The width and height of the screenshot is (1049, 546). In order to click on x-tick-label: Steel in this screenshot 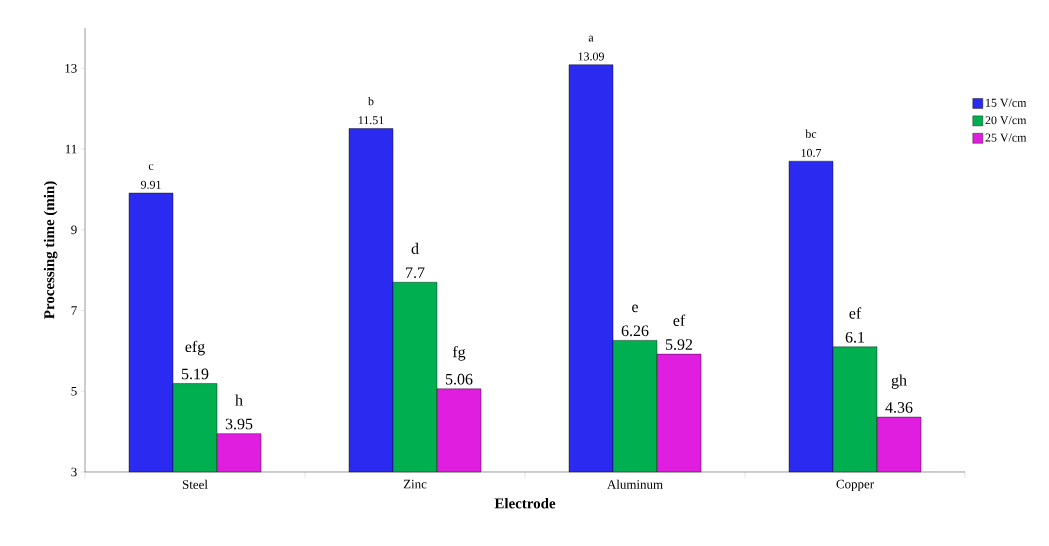, I will do `click(195, 484)`.